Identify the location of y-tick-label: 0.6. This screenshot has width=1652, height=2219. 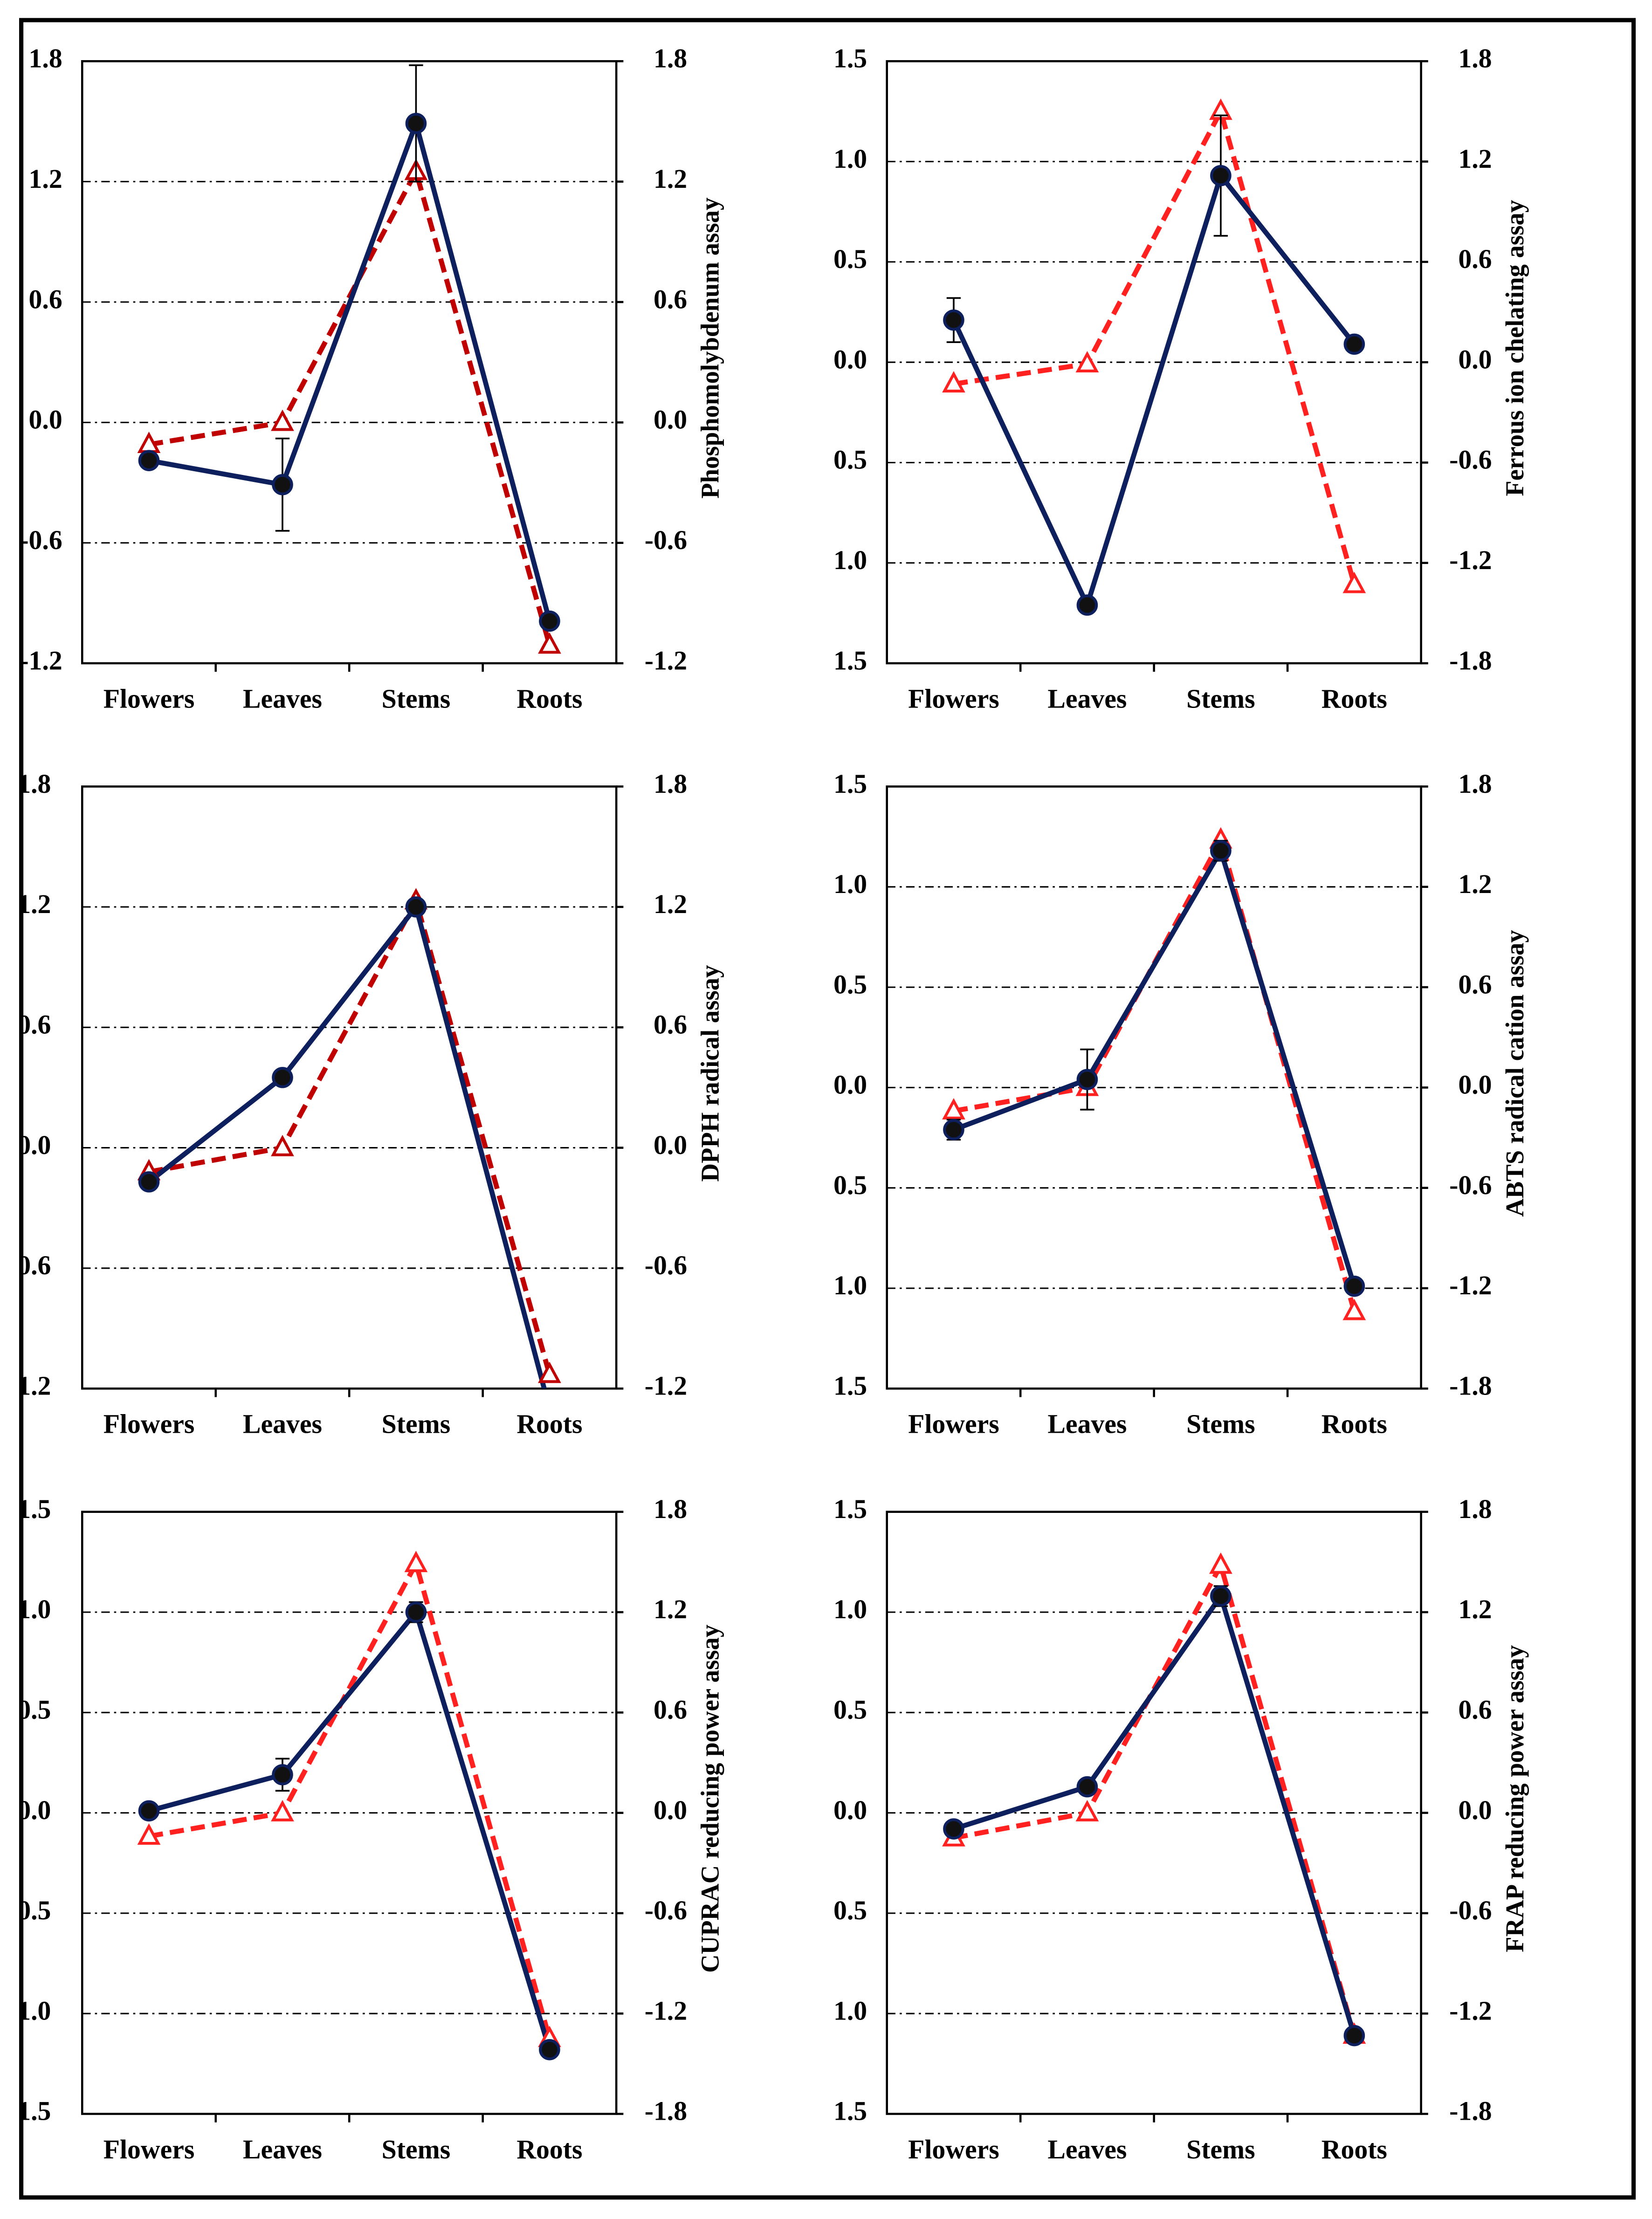
(34, 1024).